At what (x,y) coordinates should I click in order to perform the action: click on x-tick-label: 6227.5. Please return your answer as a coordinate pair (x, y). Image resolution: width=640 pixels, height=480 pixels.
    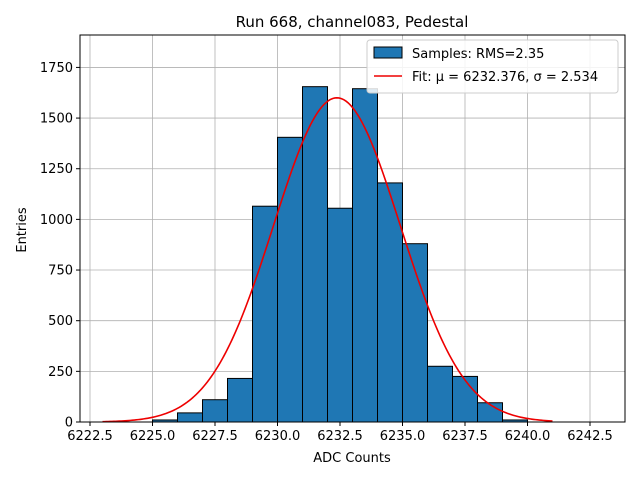
    Looking at the image, I should click on (215, 436).